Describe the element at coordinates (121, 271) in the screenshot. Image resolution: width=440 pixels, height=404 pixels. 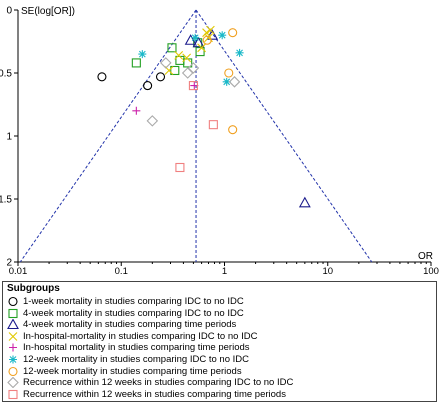
I see `x-tick-label: 0.1` at that location.